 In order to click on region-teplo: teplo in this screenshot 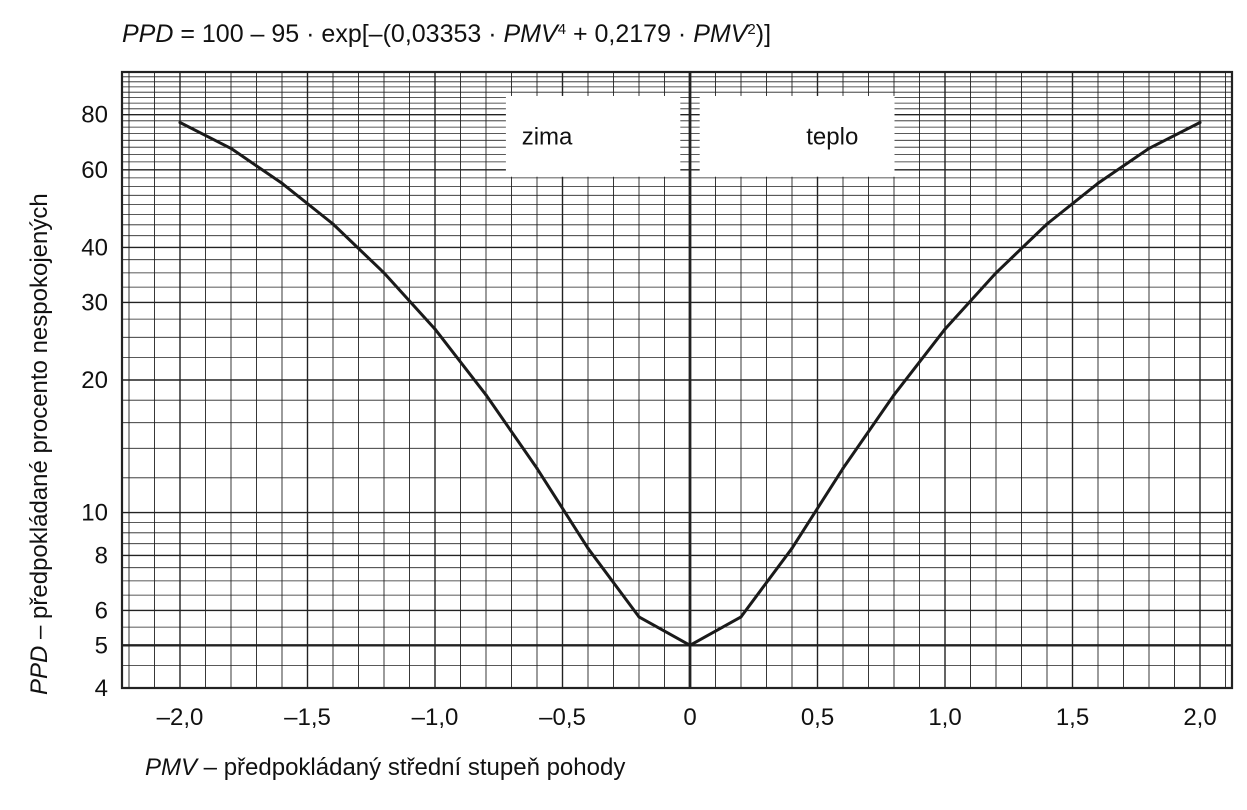, I will do `click(797, 136)`.